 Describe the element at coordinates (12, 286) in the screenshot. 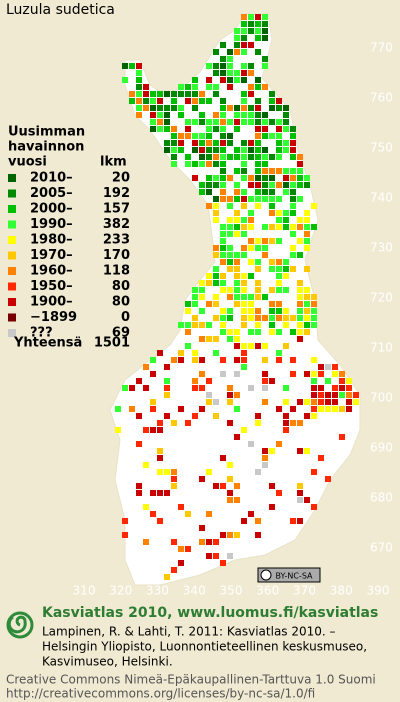

I see `legend-swatch` at that location.